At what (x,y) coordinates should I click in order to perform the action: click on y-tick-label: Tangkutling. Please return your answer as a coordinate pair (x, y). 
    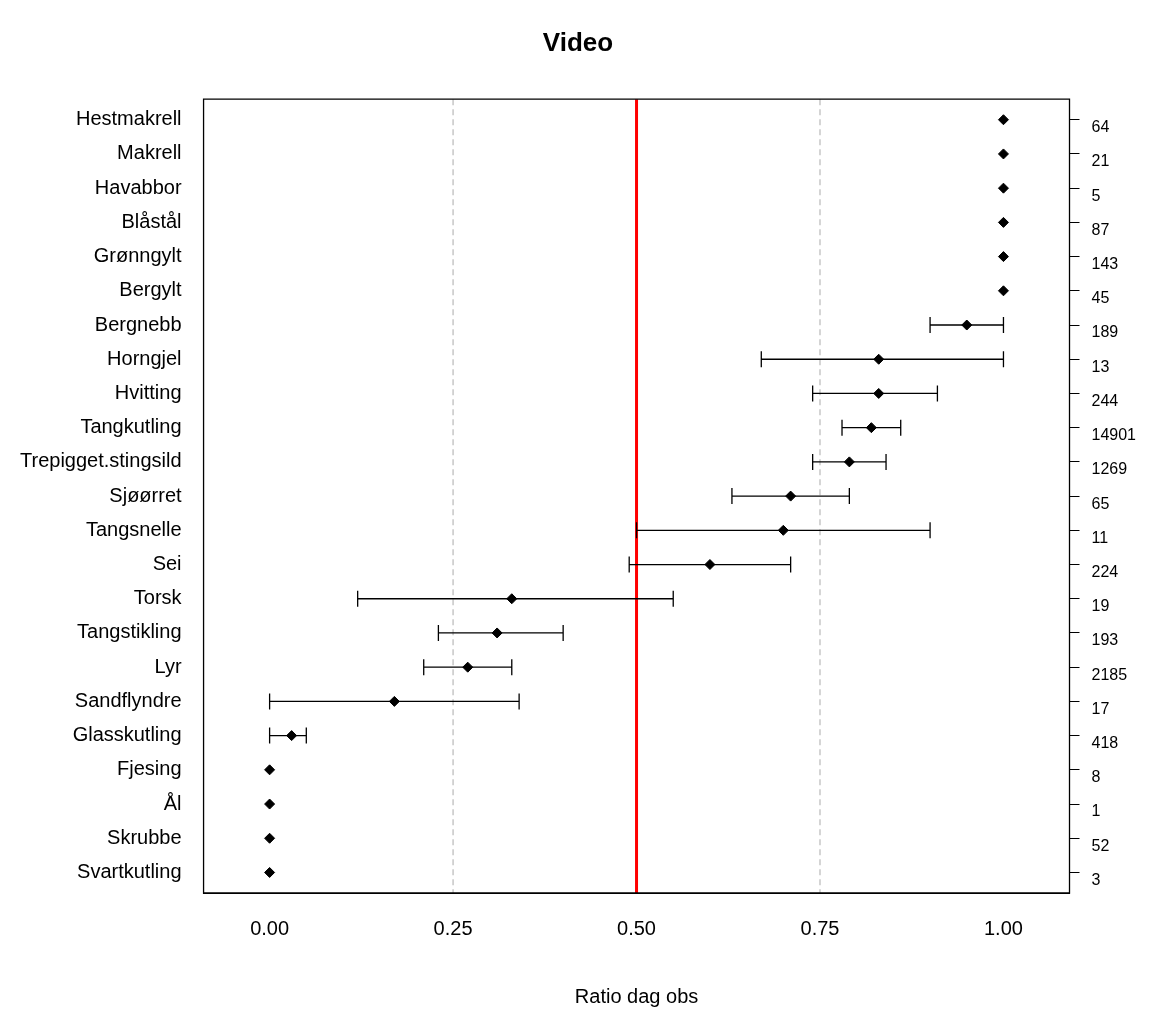
    Looking at the image, I should click on (131, 426).